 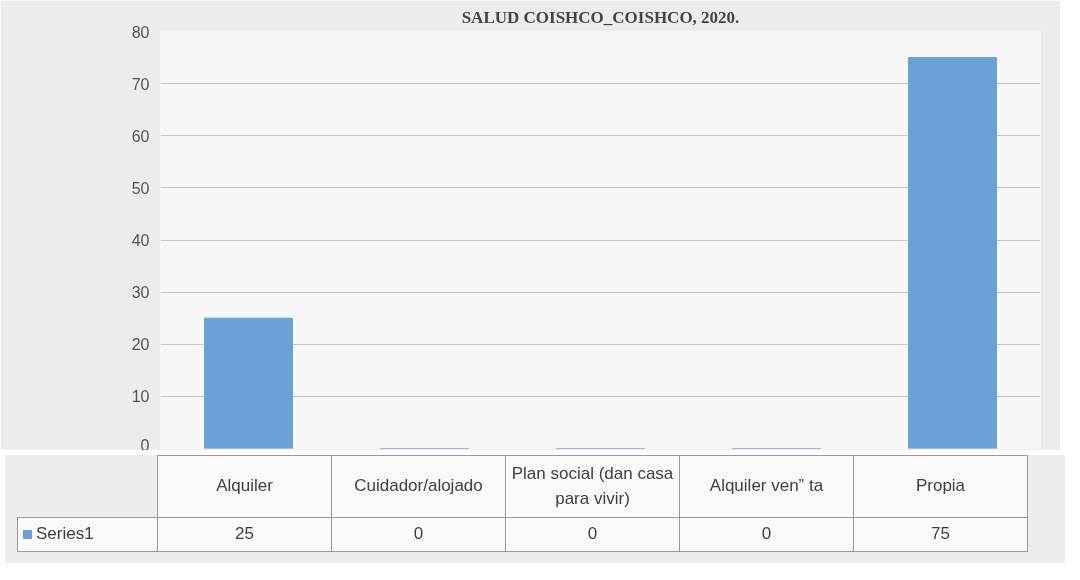 What do you see at coordinates (140, 136) in the screenshot?
I see `y-tick-label: 60` at bounding box center [140, 136].